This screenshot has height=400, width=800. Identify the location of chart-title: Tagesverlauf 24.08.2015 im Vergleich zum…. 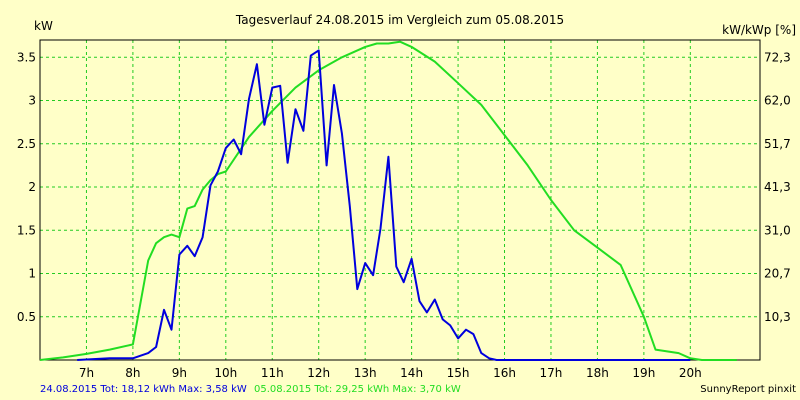
(399, 20).